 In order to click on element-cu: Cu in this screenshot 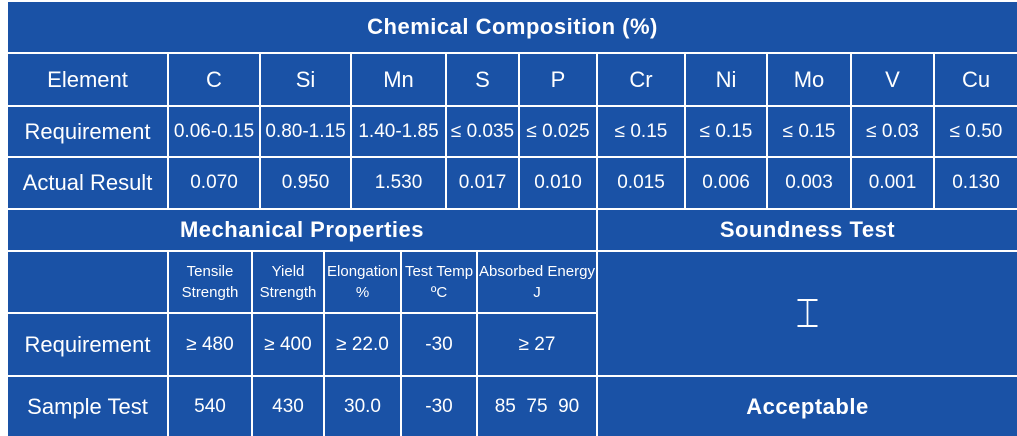, I will do `click(975, 78)`.